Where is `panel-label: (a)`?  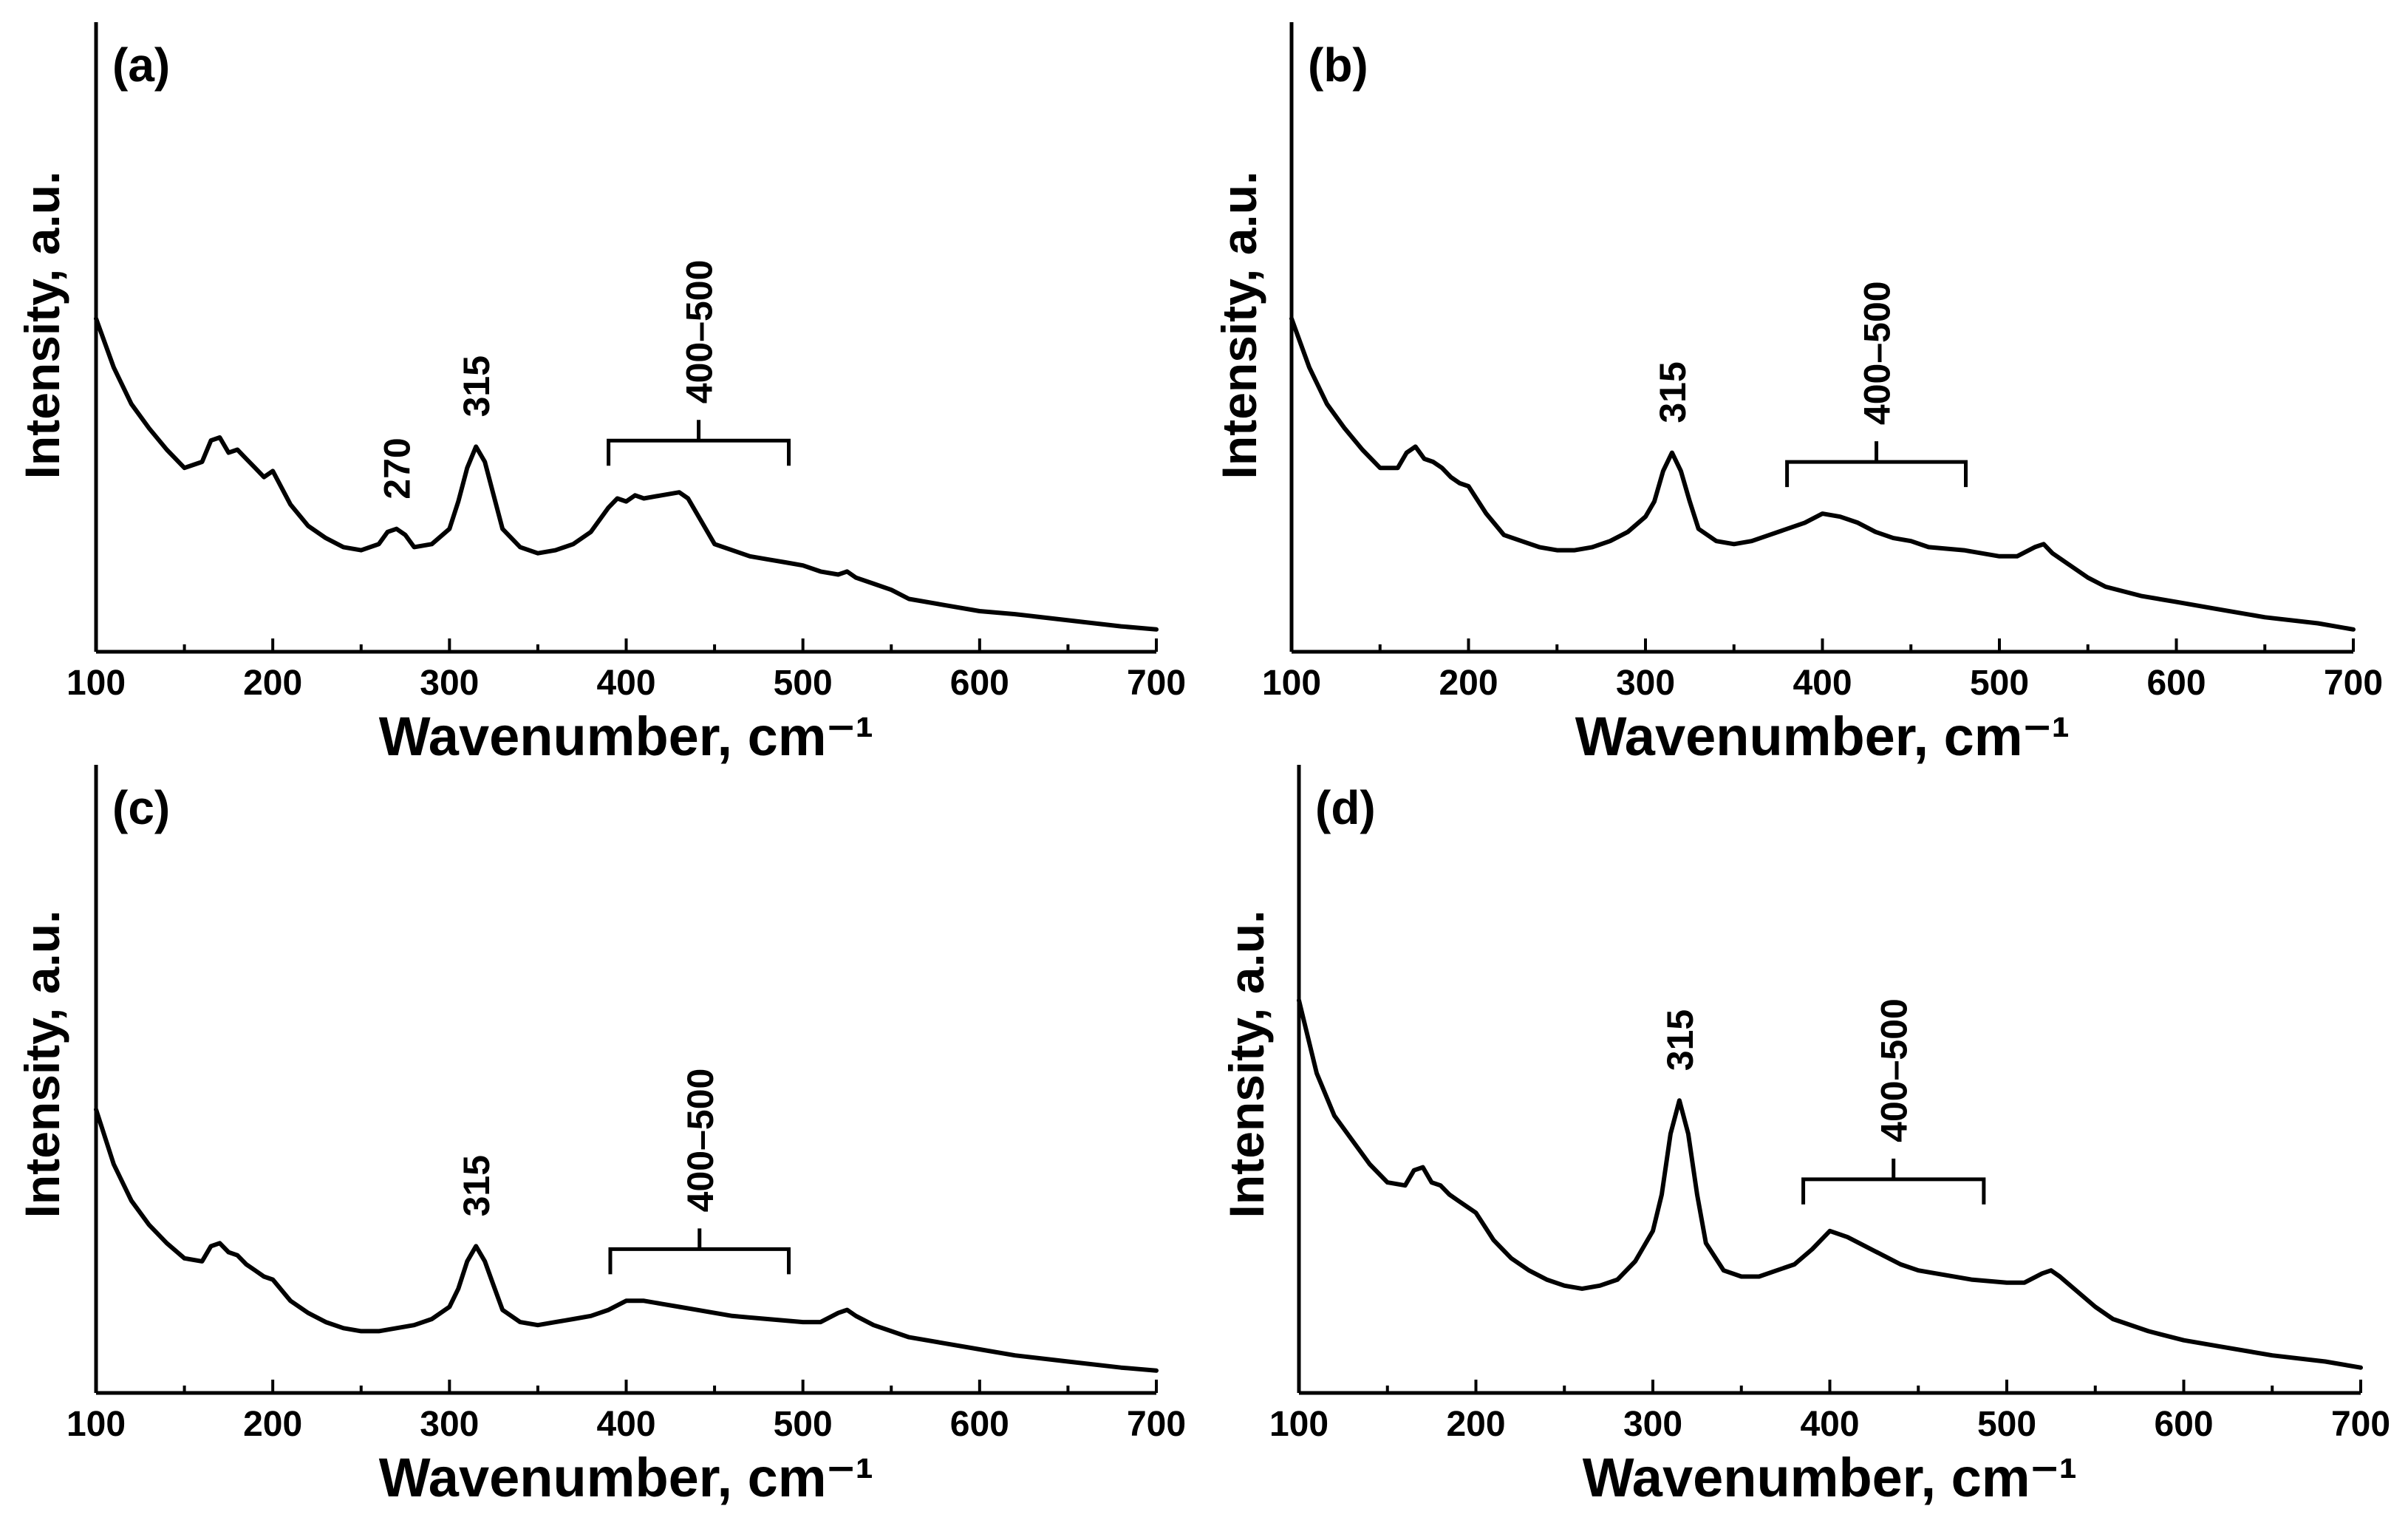
panel-label: (a) is located at coordinates (141, 65).